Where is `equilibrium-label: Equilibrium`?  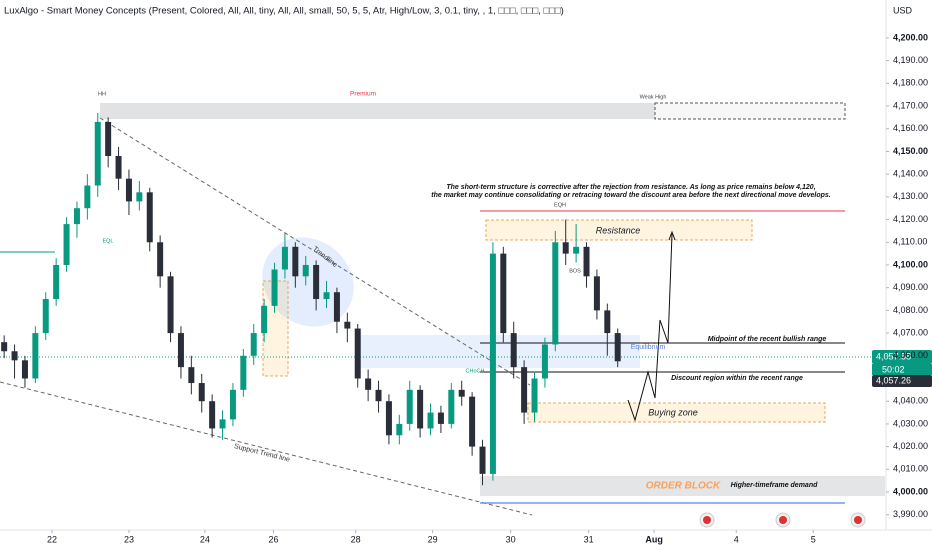
equilibrium-label: Equilibrium is located at coordinates (648, 347).